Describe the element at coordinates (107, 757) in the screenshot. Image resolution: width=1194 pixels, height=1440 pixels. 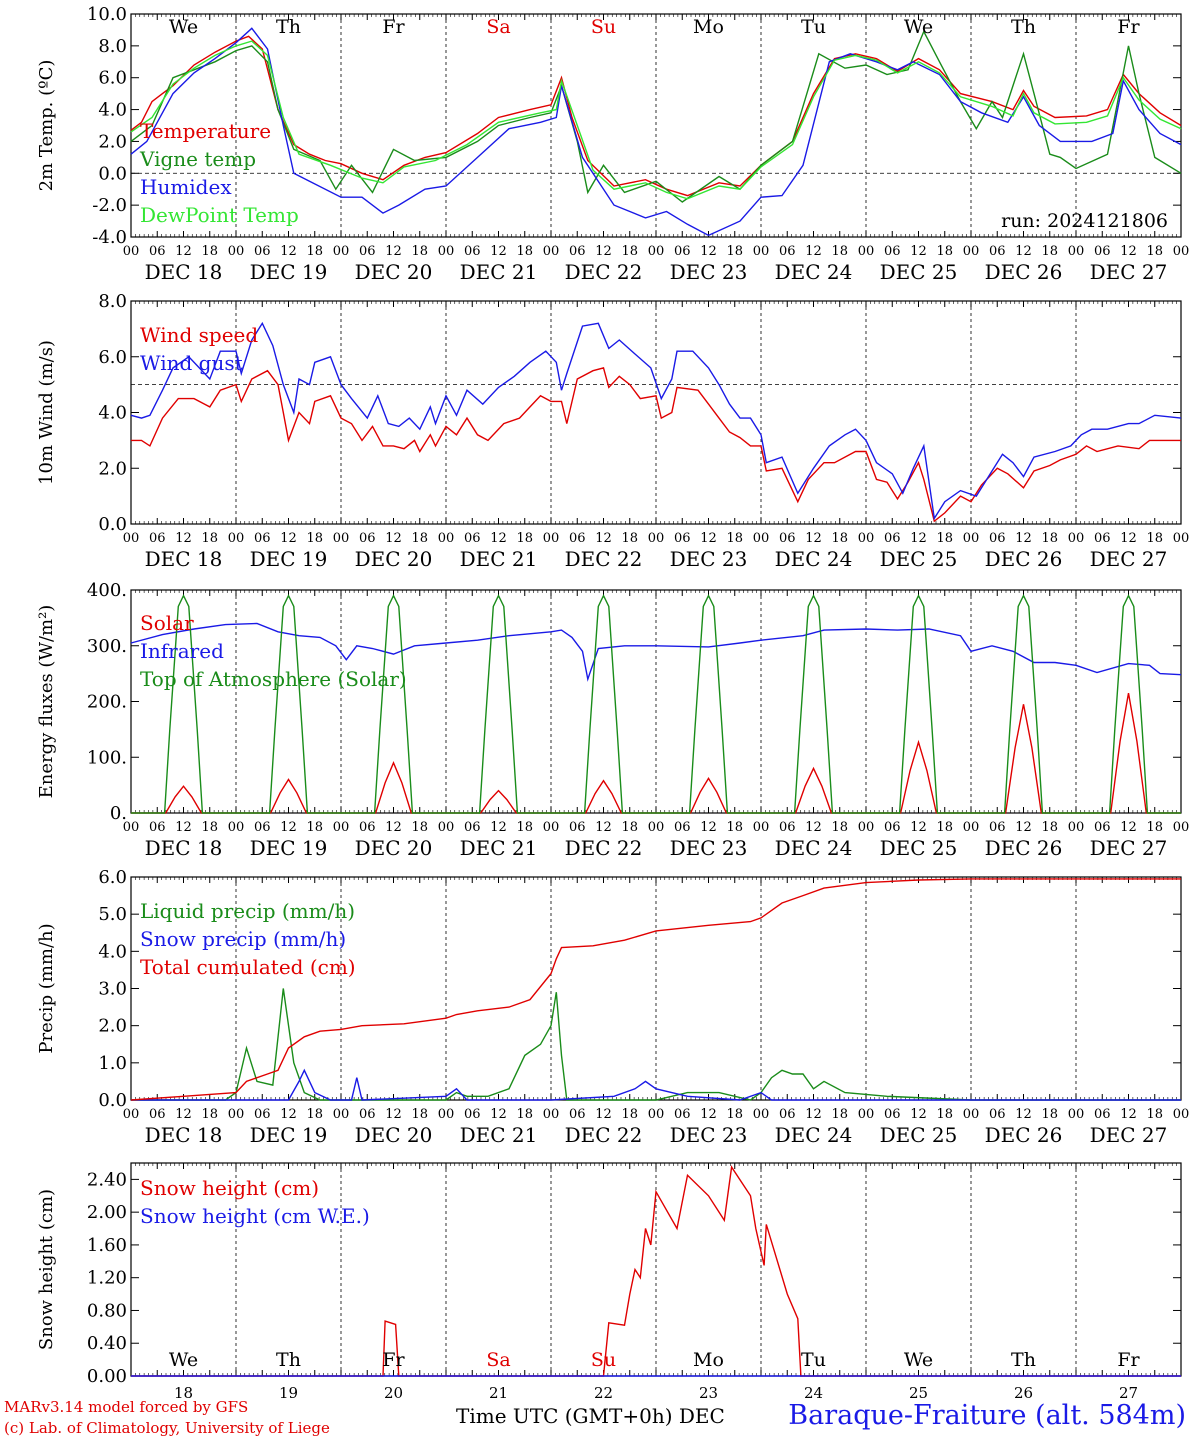
I see `y-tick-label: 100.` at that location.